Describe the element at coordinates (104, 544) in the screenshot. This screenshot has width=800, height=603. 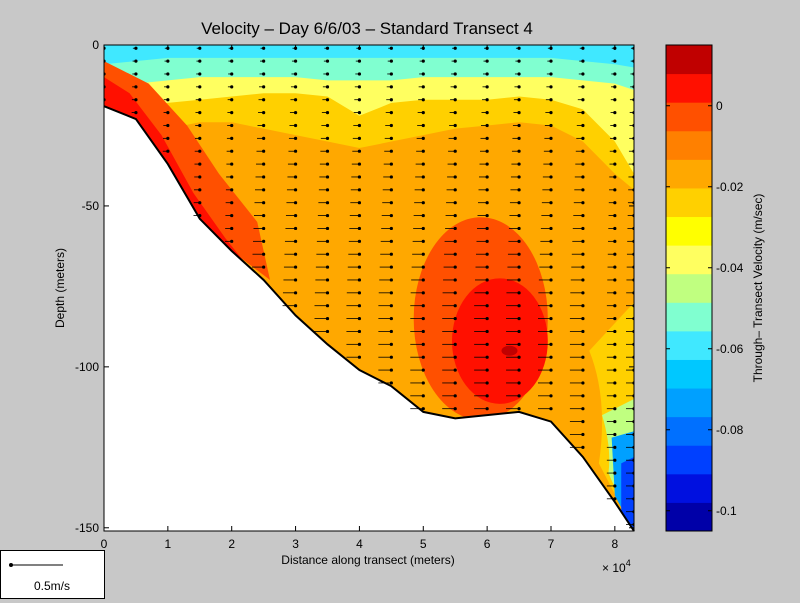
I see `x-tick-label: 0` at that location.